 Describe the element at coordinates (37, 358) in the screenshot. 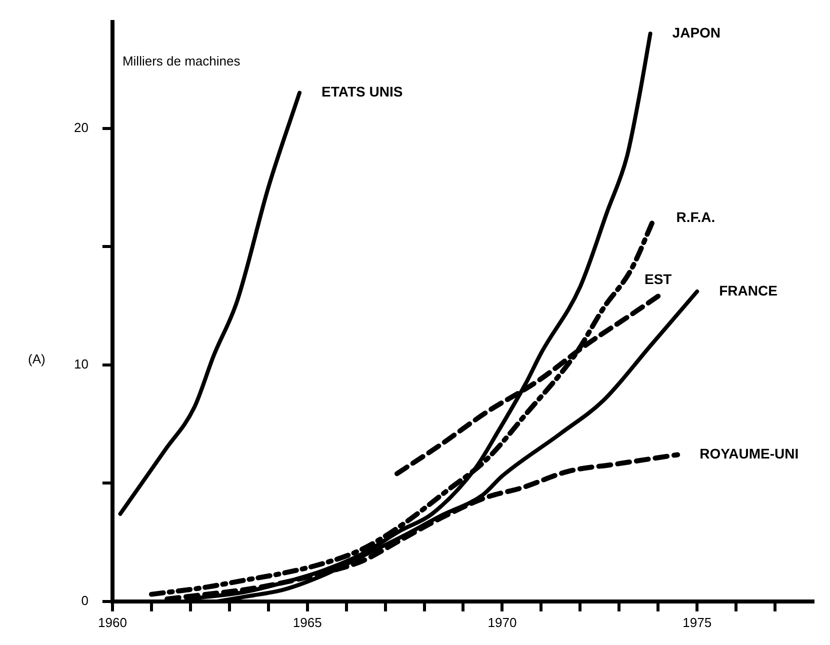

I see `text: (A)` at that location.